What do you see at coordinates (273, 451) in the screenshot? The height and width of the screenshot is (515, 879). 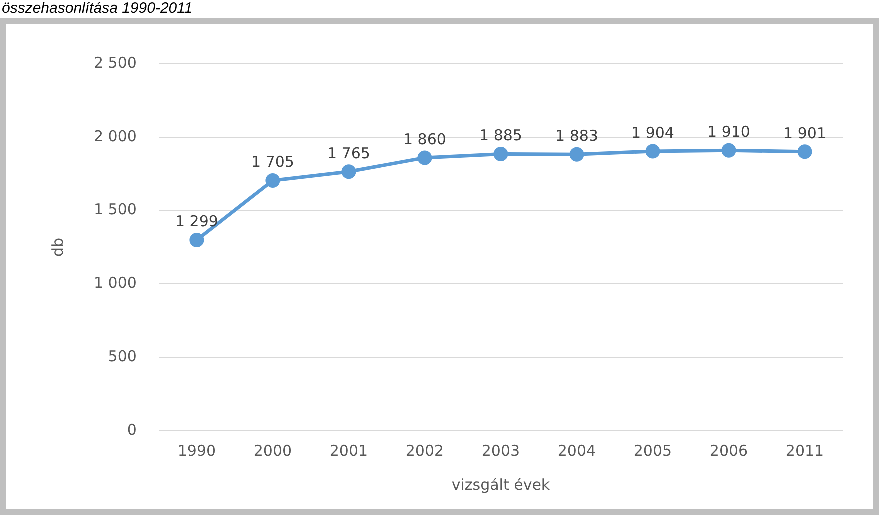 I see `x-tick-label: 2000` at bounding box center [273, 451].